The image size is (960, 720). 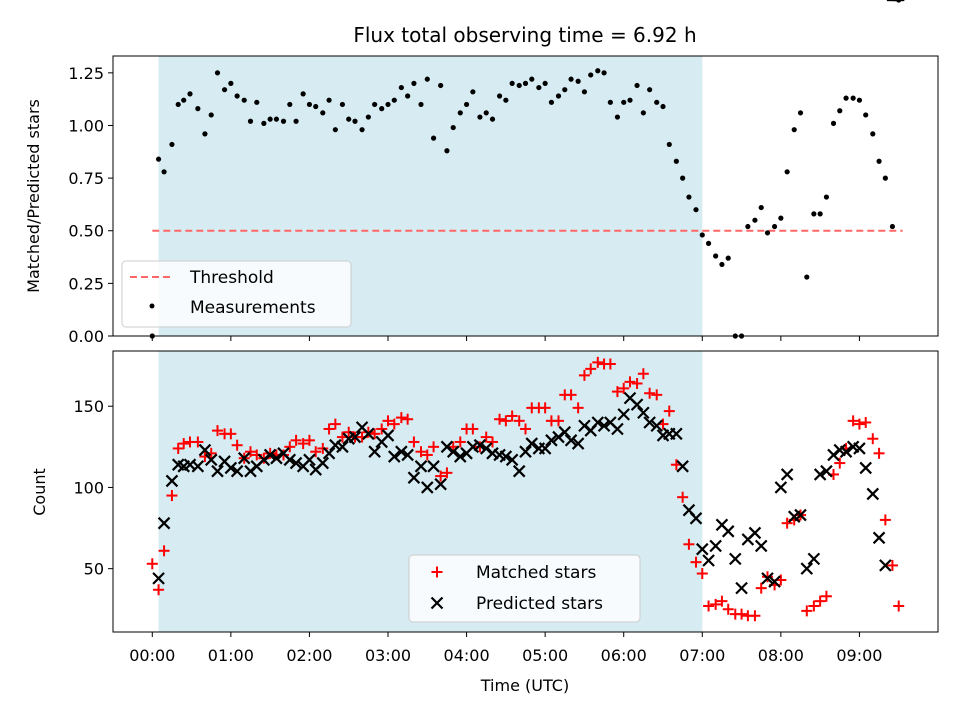 I want to click on top-x-ticks, so click(x=505, y=338).